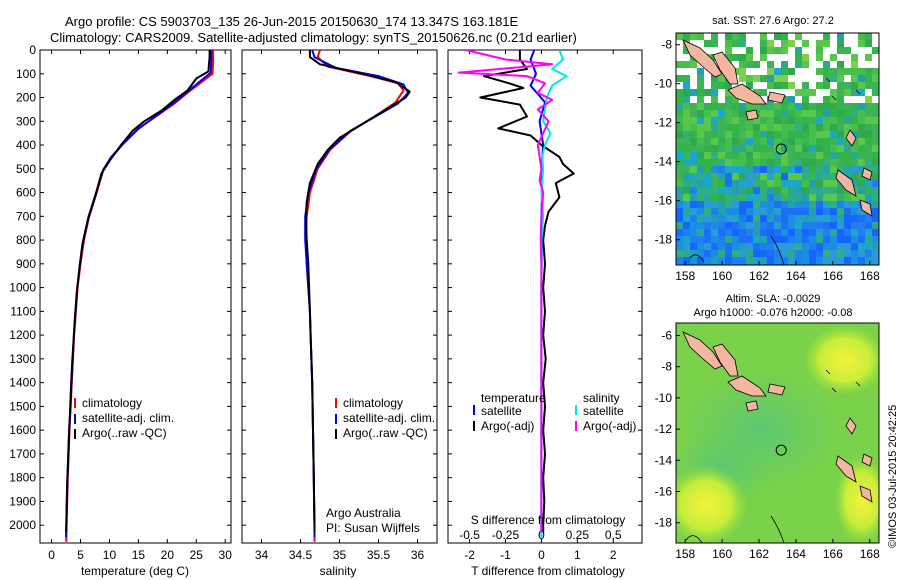 This screenshot has height=580, width=900. What do you see at coordinates (773, 21) in the screenshot?
I see `sst-map-title: sat. SST: 27.6 Argo: 27.2` at bounding box center [773, 21].